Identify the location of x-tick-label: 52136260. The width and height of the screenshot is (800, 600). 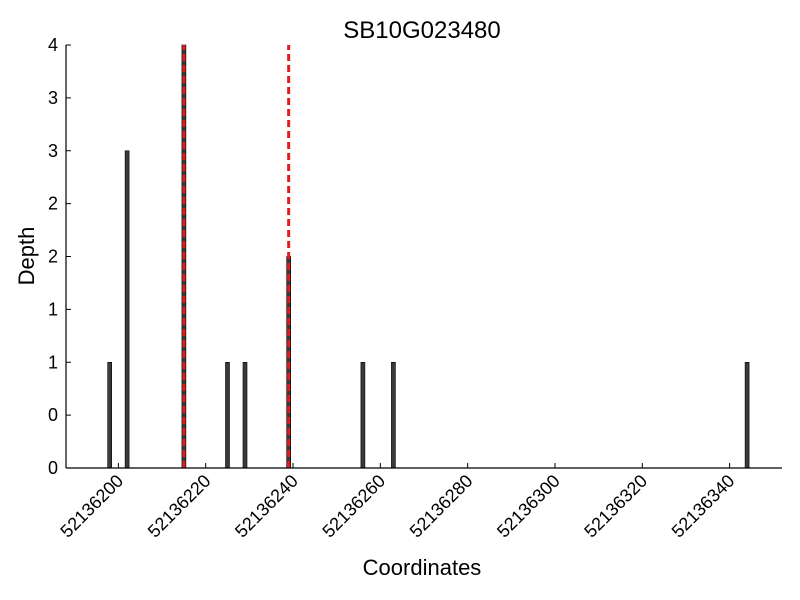
(353, 506).